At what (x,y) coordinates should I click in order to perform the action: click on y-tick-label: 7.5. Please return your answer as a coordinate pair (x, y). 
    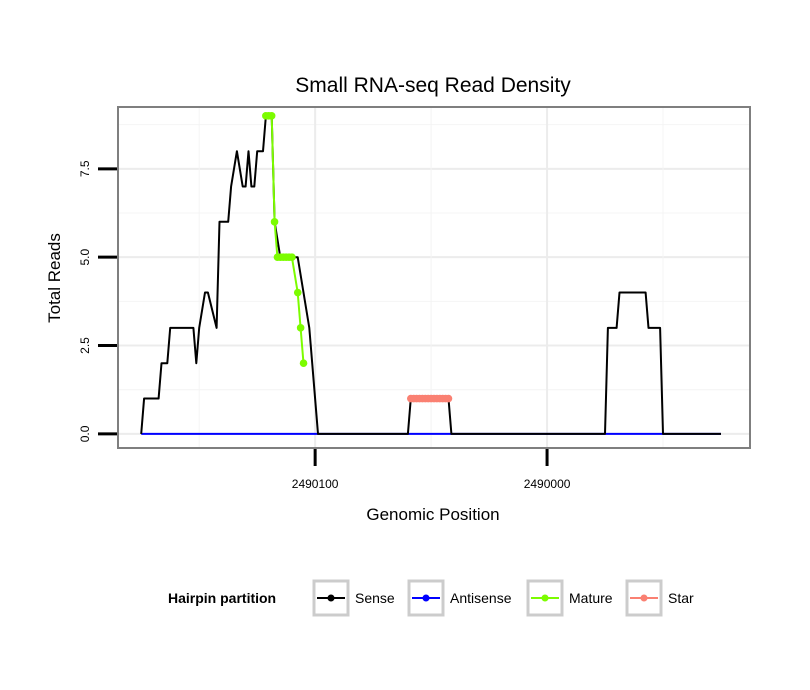
    Looking at the image, I should click on (85, 168).